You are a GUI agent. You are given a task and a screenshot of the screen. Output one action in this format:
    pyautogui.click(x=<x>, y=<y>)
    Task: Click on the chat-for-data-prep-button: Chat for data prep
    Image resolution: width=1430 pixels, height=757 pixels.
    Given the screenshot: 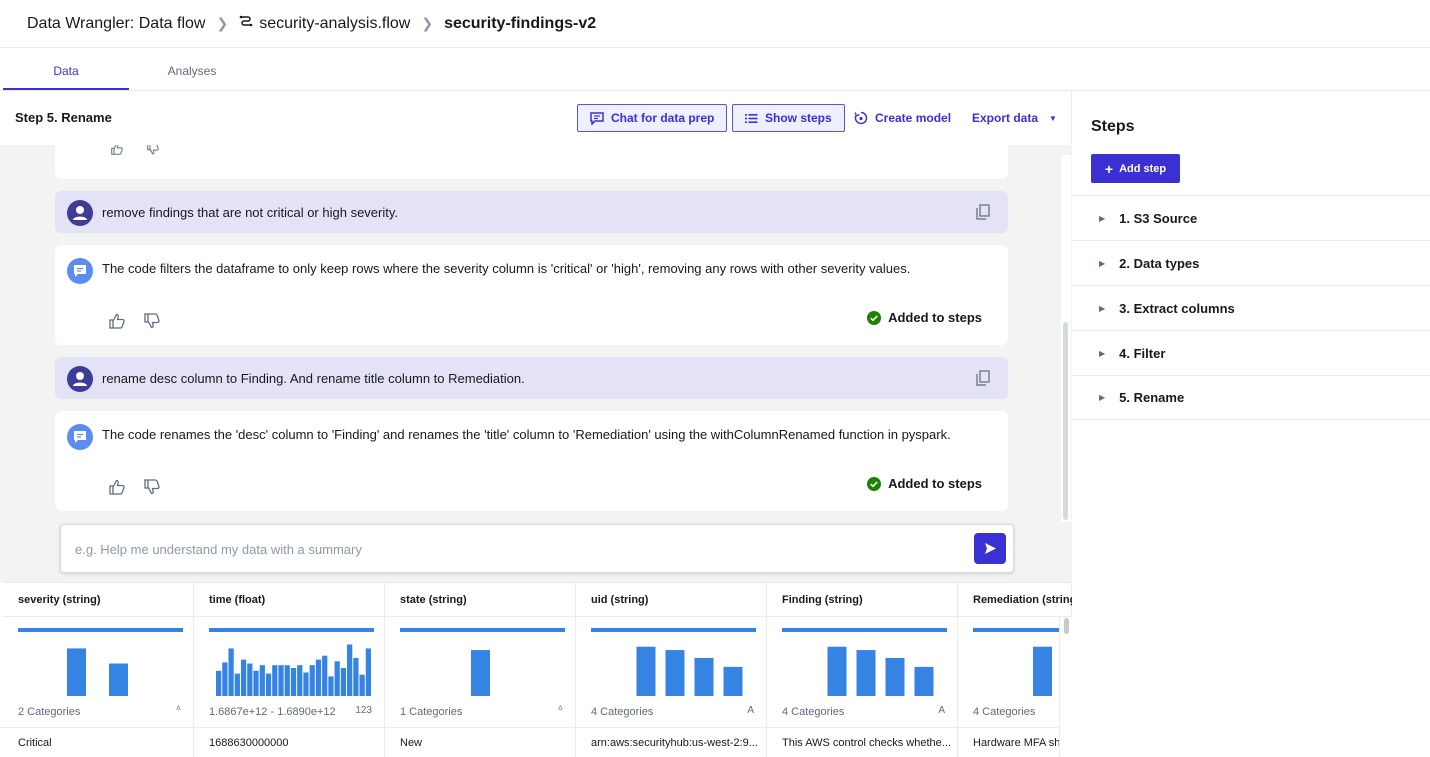 What is the action you would take?
    pyautogui.click(x=652, y=118)
    